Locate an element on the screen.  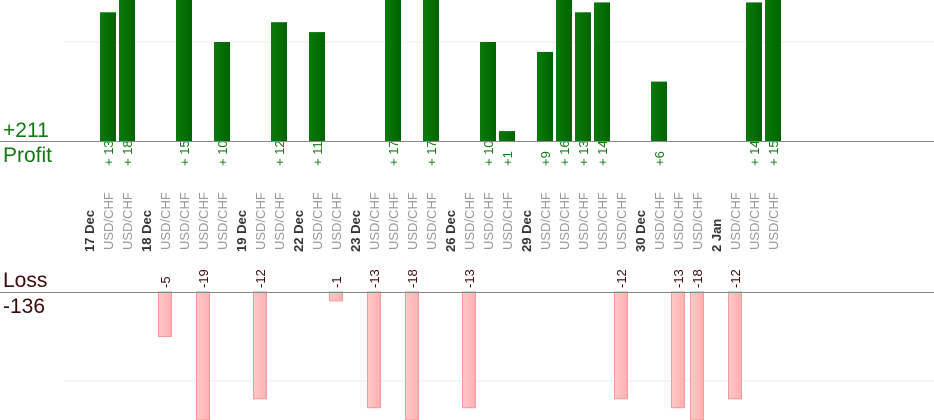
loss-label: Loss is located at coordinates (25, 280).